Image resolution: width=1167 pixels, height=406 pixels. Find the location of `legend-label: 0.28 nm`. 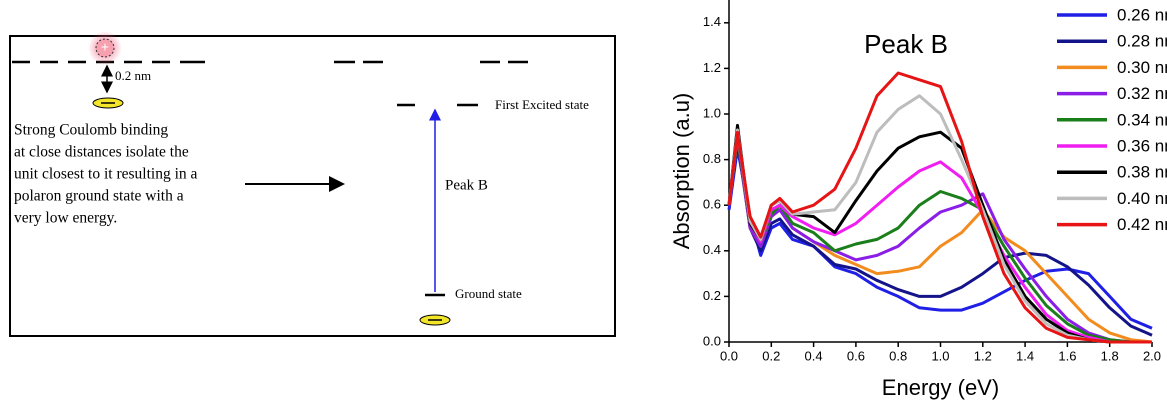

legend-label: 0.28 nm is located at coordinates (1142, 41).